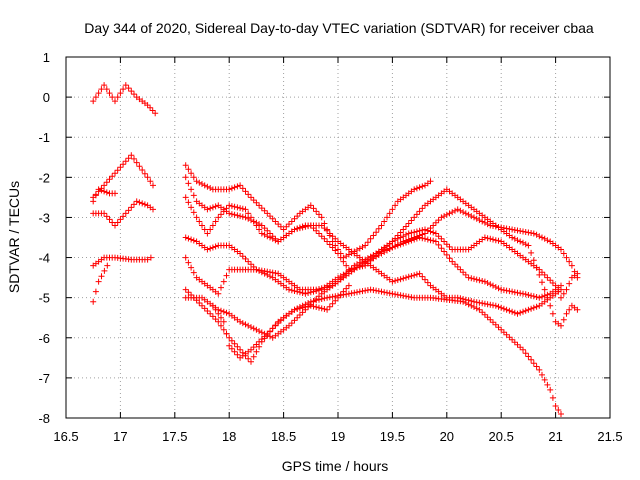 The height and width of the screenshot is (480, 640). Describe the element at coordinates (14, 237) in the screenshot. I see `y-axis-label: SDTVAR / TECUs` at that location.